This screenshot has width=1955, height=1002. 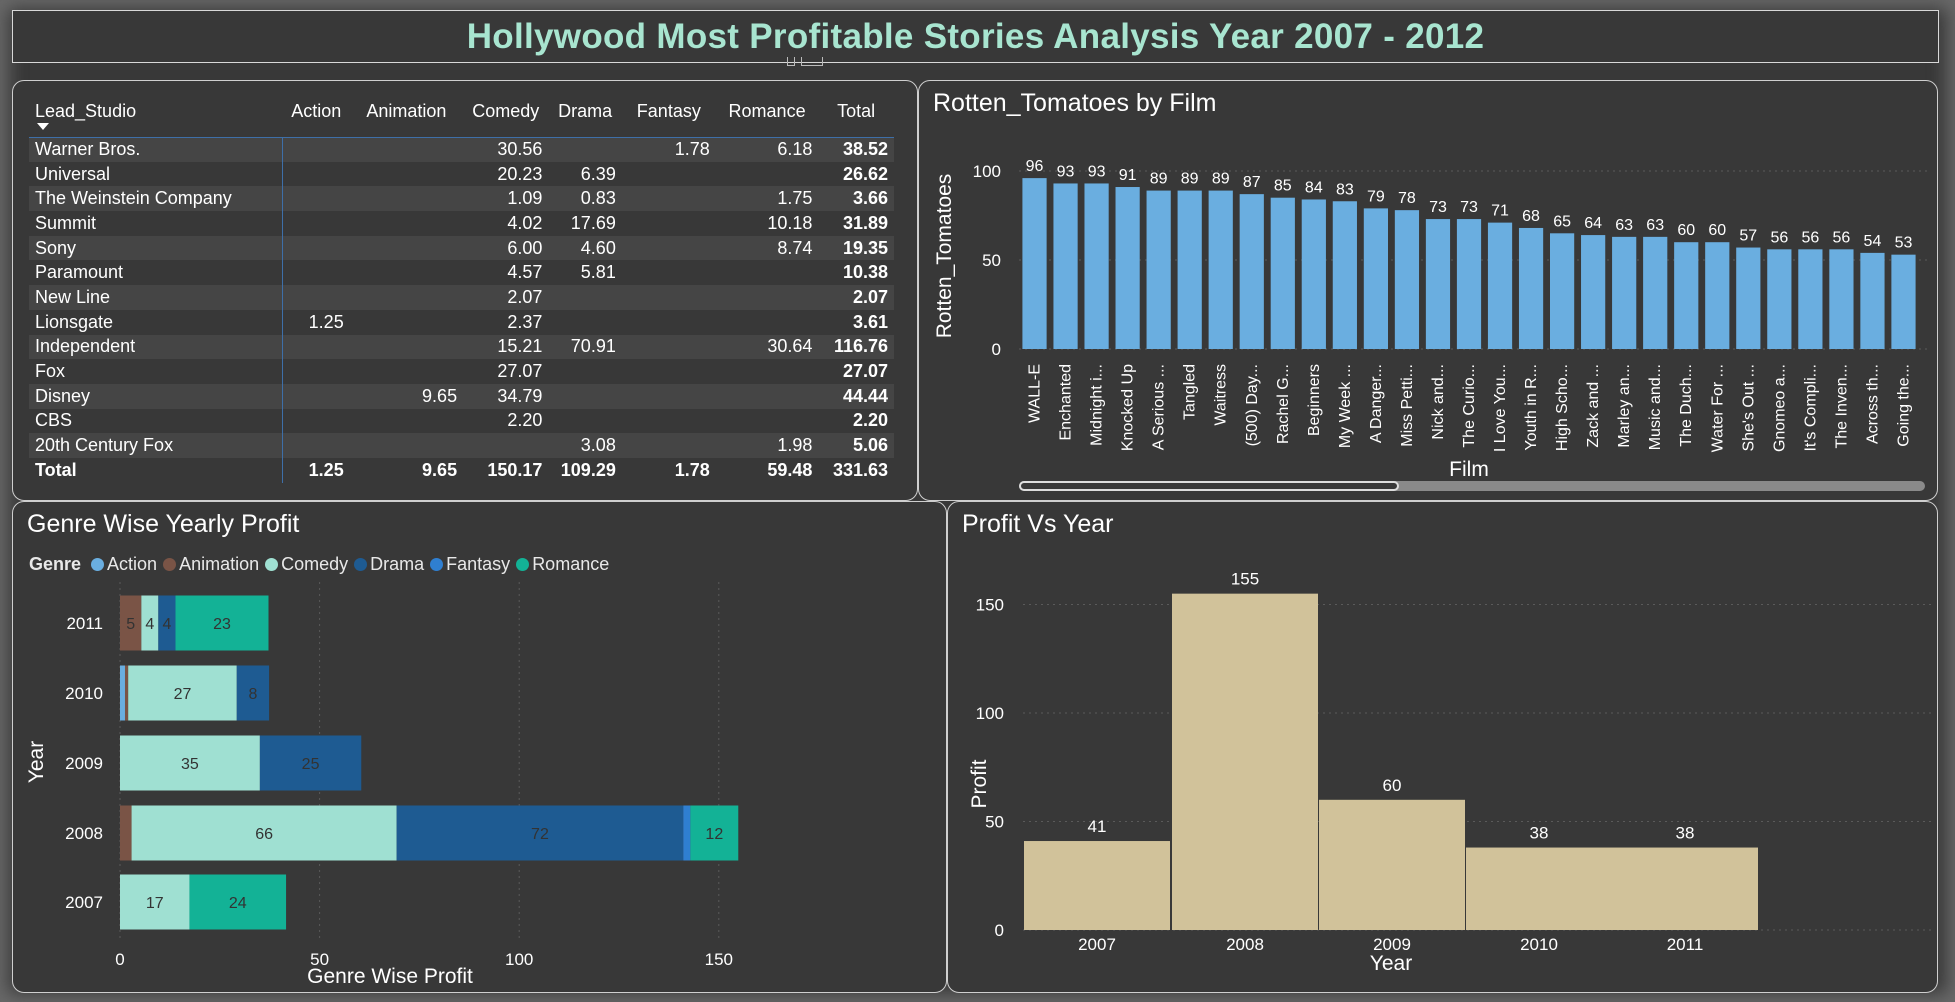 What do you see at coordinates (767, 199) in the screenshot?
I see `matrix-cell: 1.75` at bounding box center [767, 199].